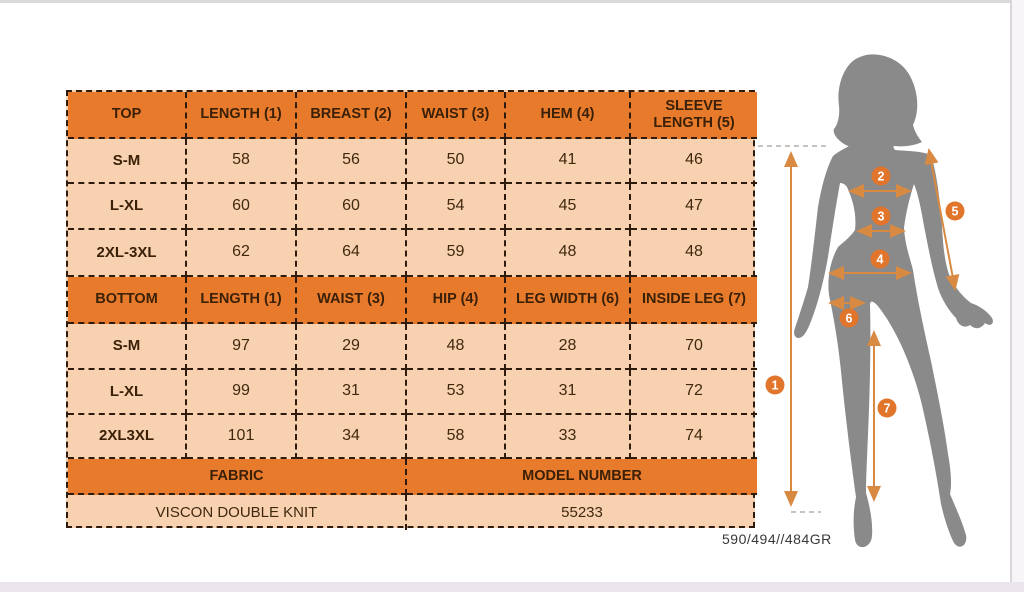  What do you see at coordinates (127, 300) in the screenshot?
I see `bottom-header-section: BOTTOM` at bounding box center [127, 300].